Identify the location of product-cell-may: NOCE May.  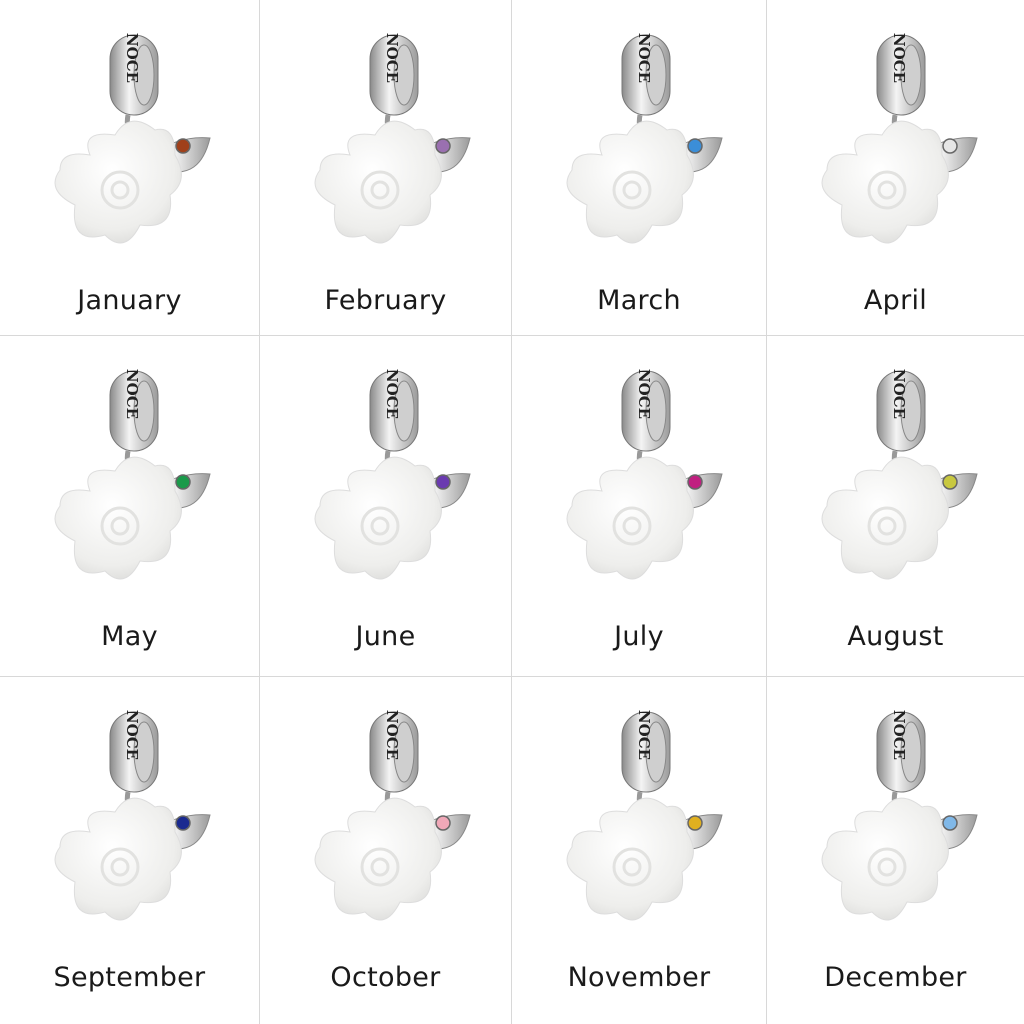
(130, 506).